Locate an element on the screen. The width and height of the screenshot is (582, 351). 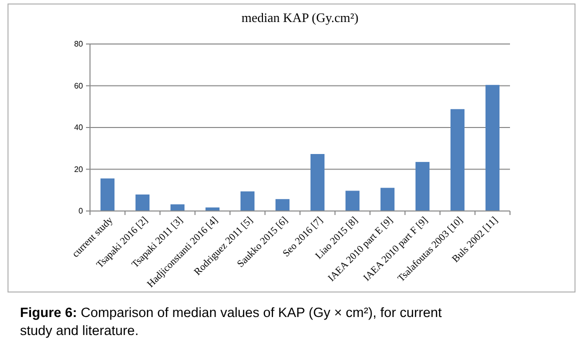
y-tick-label: 60 is located at coordinates (79, 85).